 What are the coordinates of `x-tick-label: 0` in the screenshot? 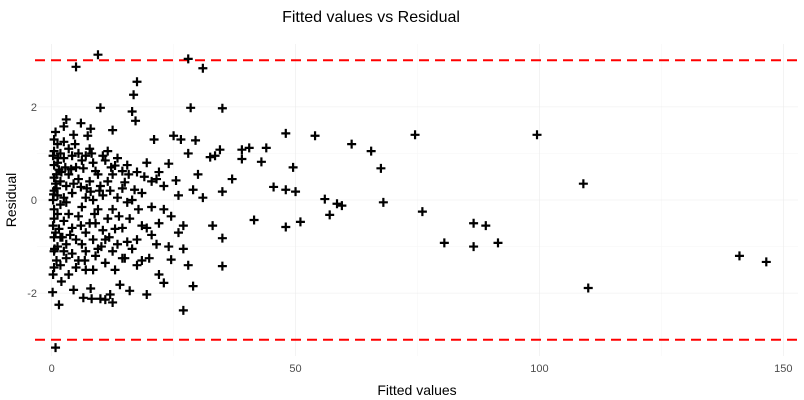 It's located at (52, 369).